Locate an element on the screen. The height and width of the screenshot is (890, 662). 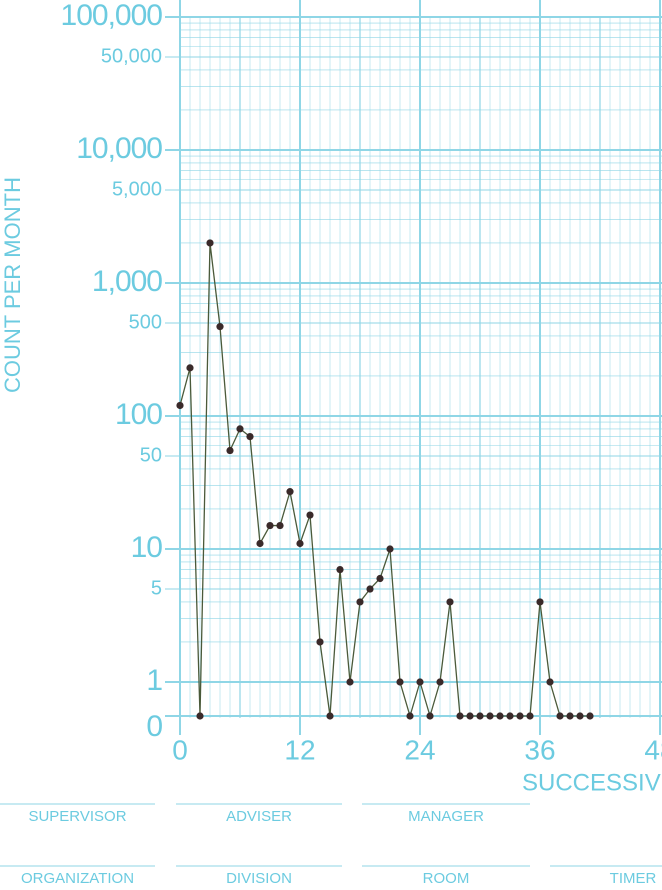
y-tick-label: 5 is located at coordinates (156, 588).